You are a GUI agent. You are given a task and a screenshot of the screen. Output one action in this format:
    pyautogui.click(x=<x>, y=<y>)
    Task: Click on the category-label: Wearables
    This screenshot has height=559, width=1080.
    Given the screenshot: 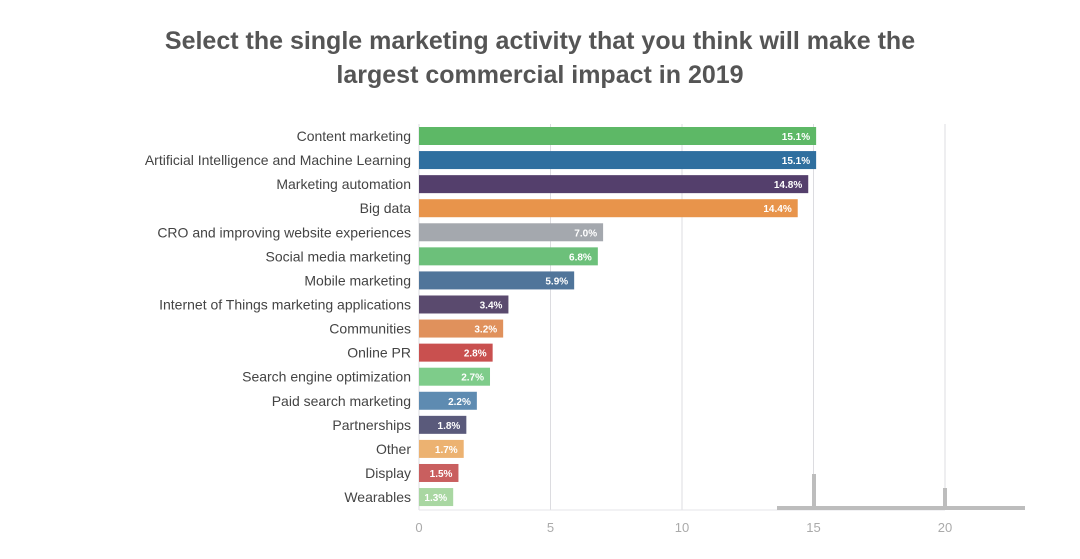 What is the action you would take?
    pyautogui.click(x=377, y=497)
    